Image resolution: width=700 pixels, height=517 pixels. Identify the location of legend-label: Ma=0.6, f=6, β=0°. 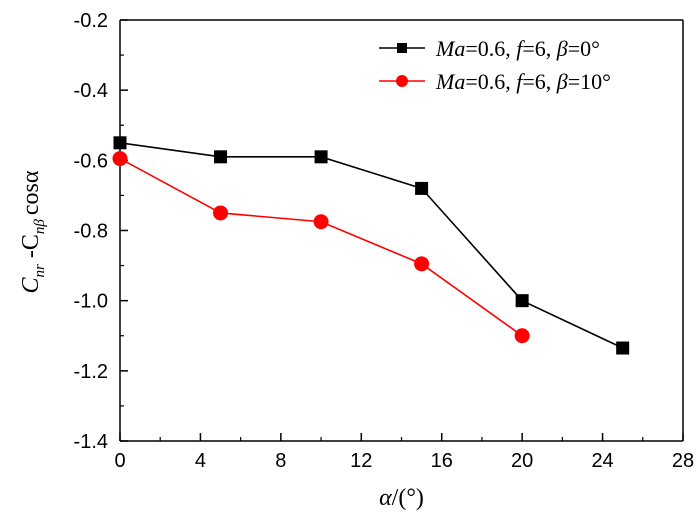
(517, 48).